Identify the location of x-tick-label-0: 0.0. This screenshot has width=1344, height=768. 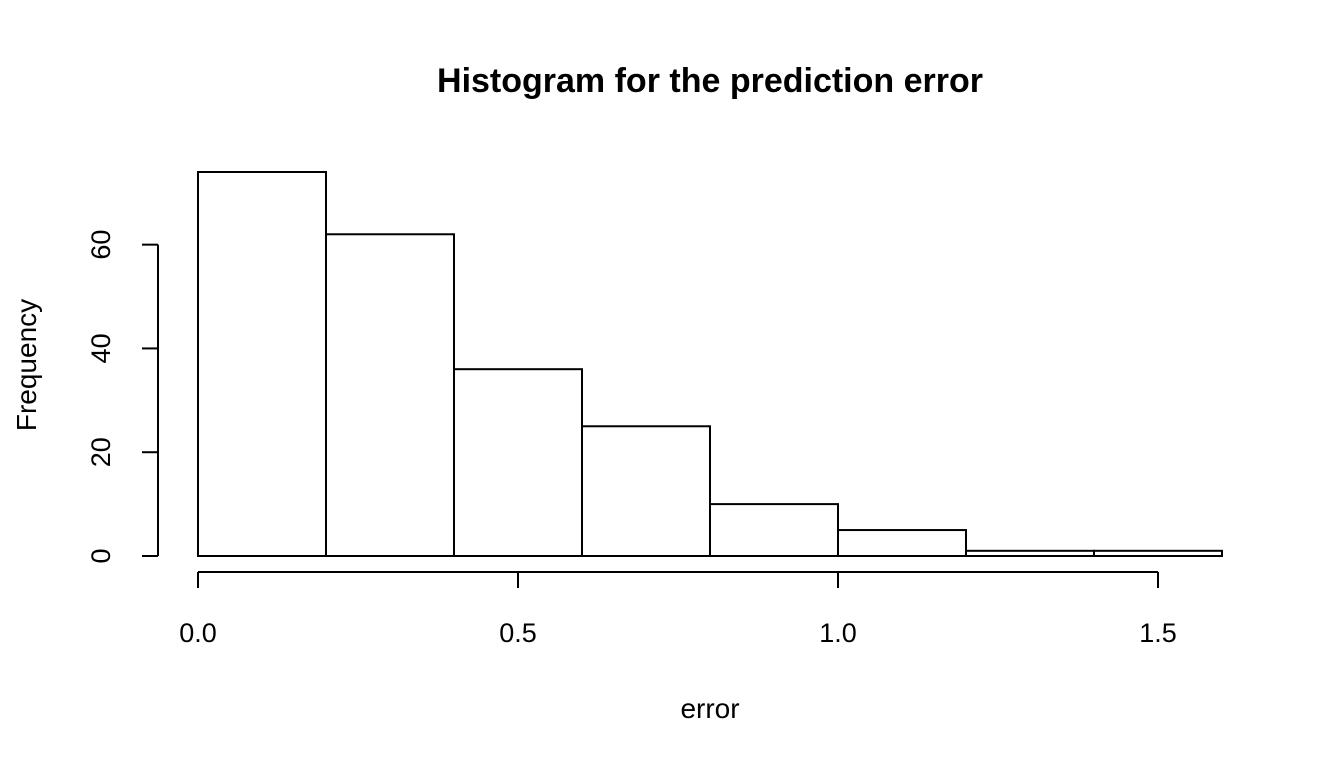
(198, 633).